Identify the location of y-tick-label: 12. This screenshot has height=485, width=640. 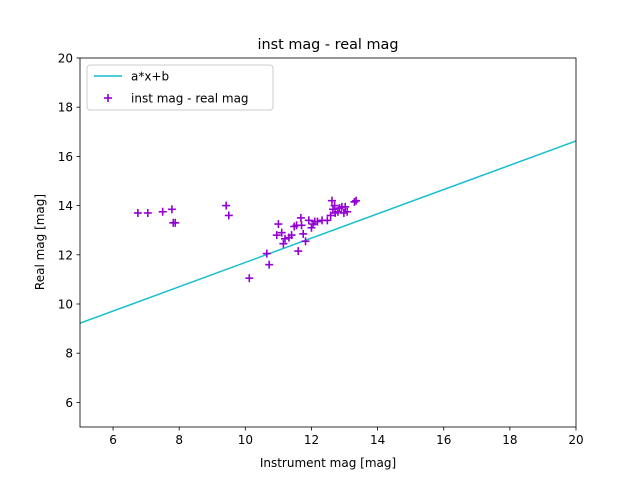
(65, 255).